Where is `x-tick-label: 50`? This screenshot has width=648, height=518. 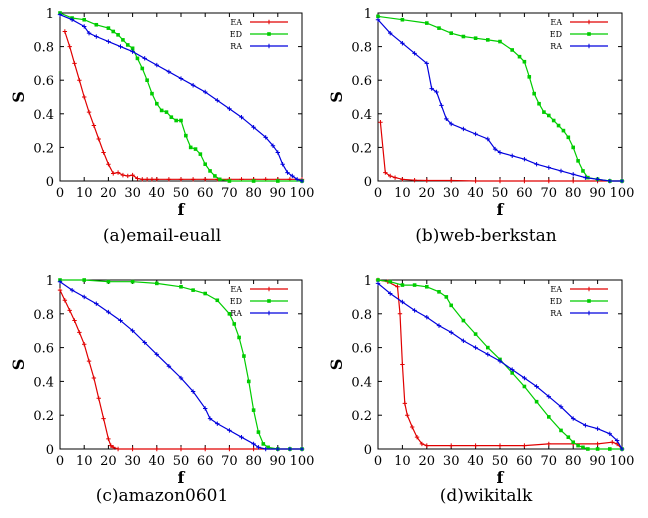 x-tick-label: 50 is located at coordinates (500, 461).